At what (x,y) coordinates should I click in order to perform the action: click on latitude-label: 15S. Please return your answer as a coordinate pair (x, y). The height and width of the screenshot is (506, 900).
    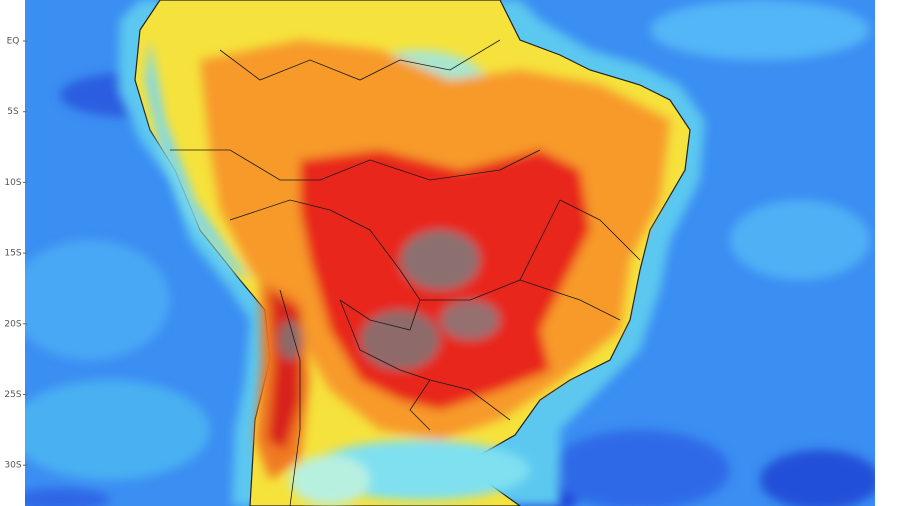
    Looking at the image, I should click on (12, 254).